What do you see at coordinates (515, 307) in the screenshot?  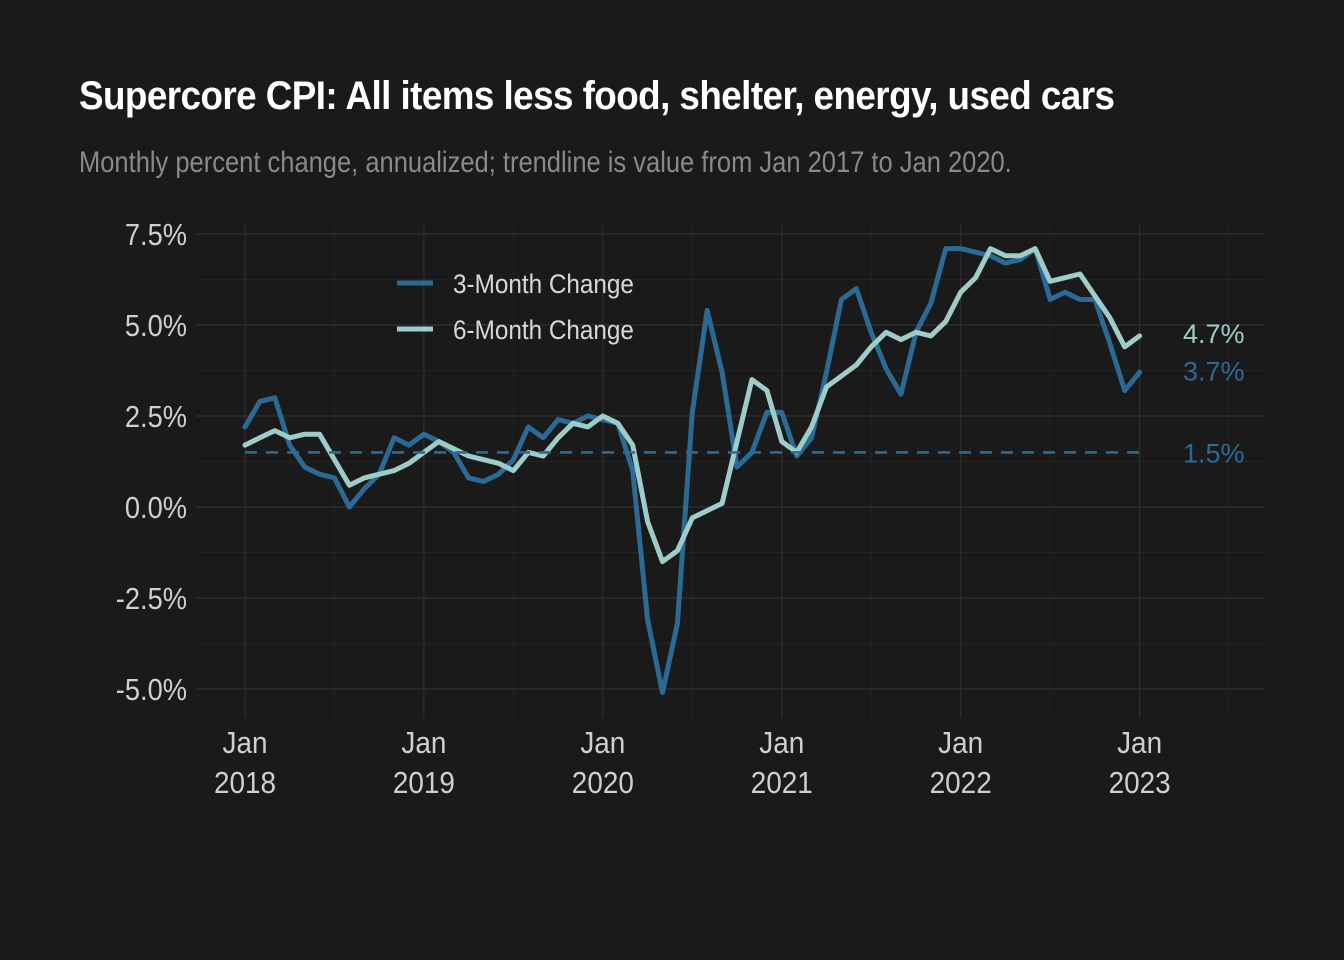 I see `legend: 3-Month Change 6-Month Change` at bounding box center [515, 307].